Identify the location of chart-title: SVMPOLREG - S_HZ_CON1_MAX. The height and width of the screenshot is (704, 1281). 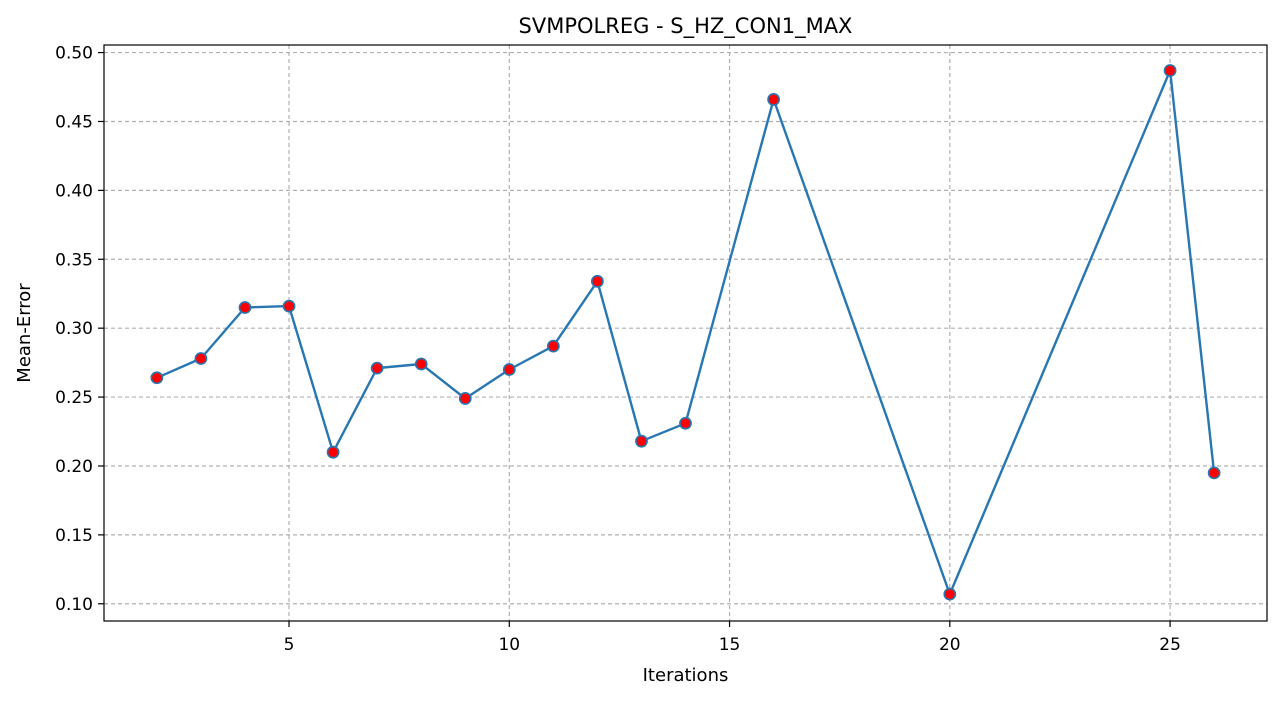
(686, 26).